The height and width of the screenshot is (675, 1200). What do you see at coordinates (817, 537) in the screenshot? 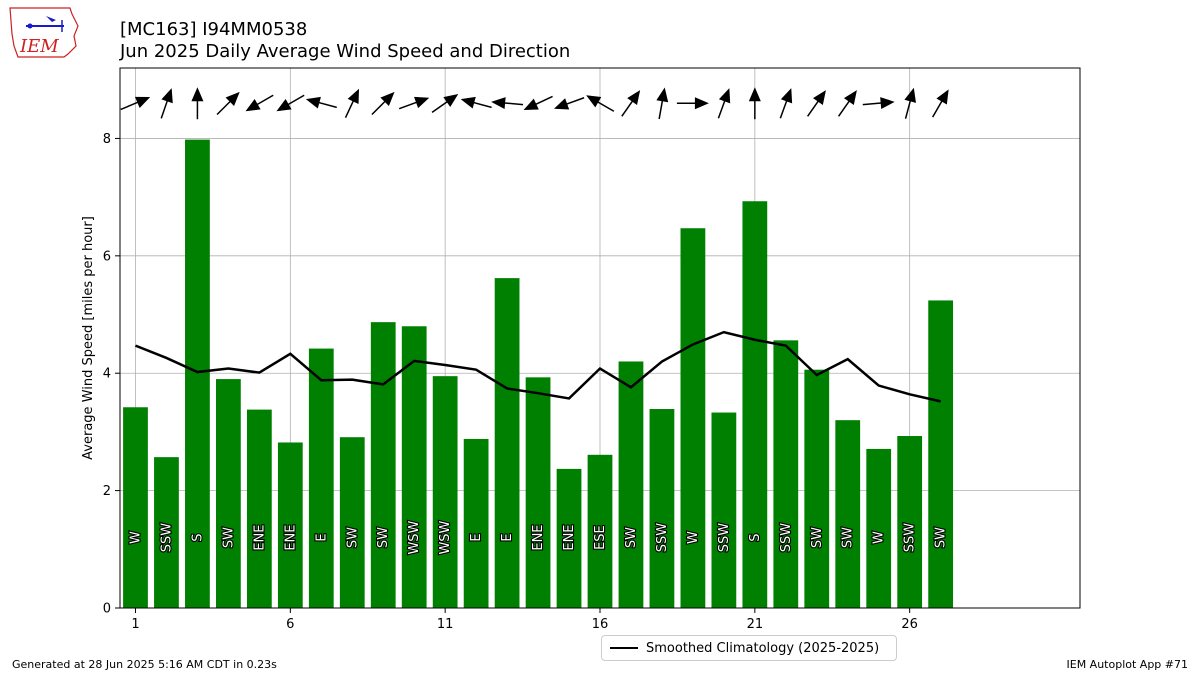
I see `direction-label-day-23: SW` at bounding box center [817, 537].